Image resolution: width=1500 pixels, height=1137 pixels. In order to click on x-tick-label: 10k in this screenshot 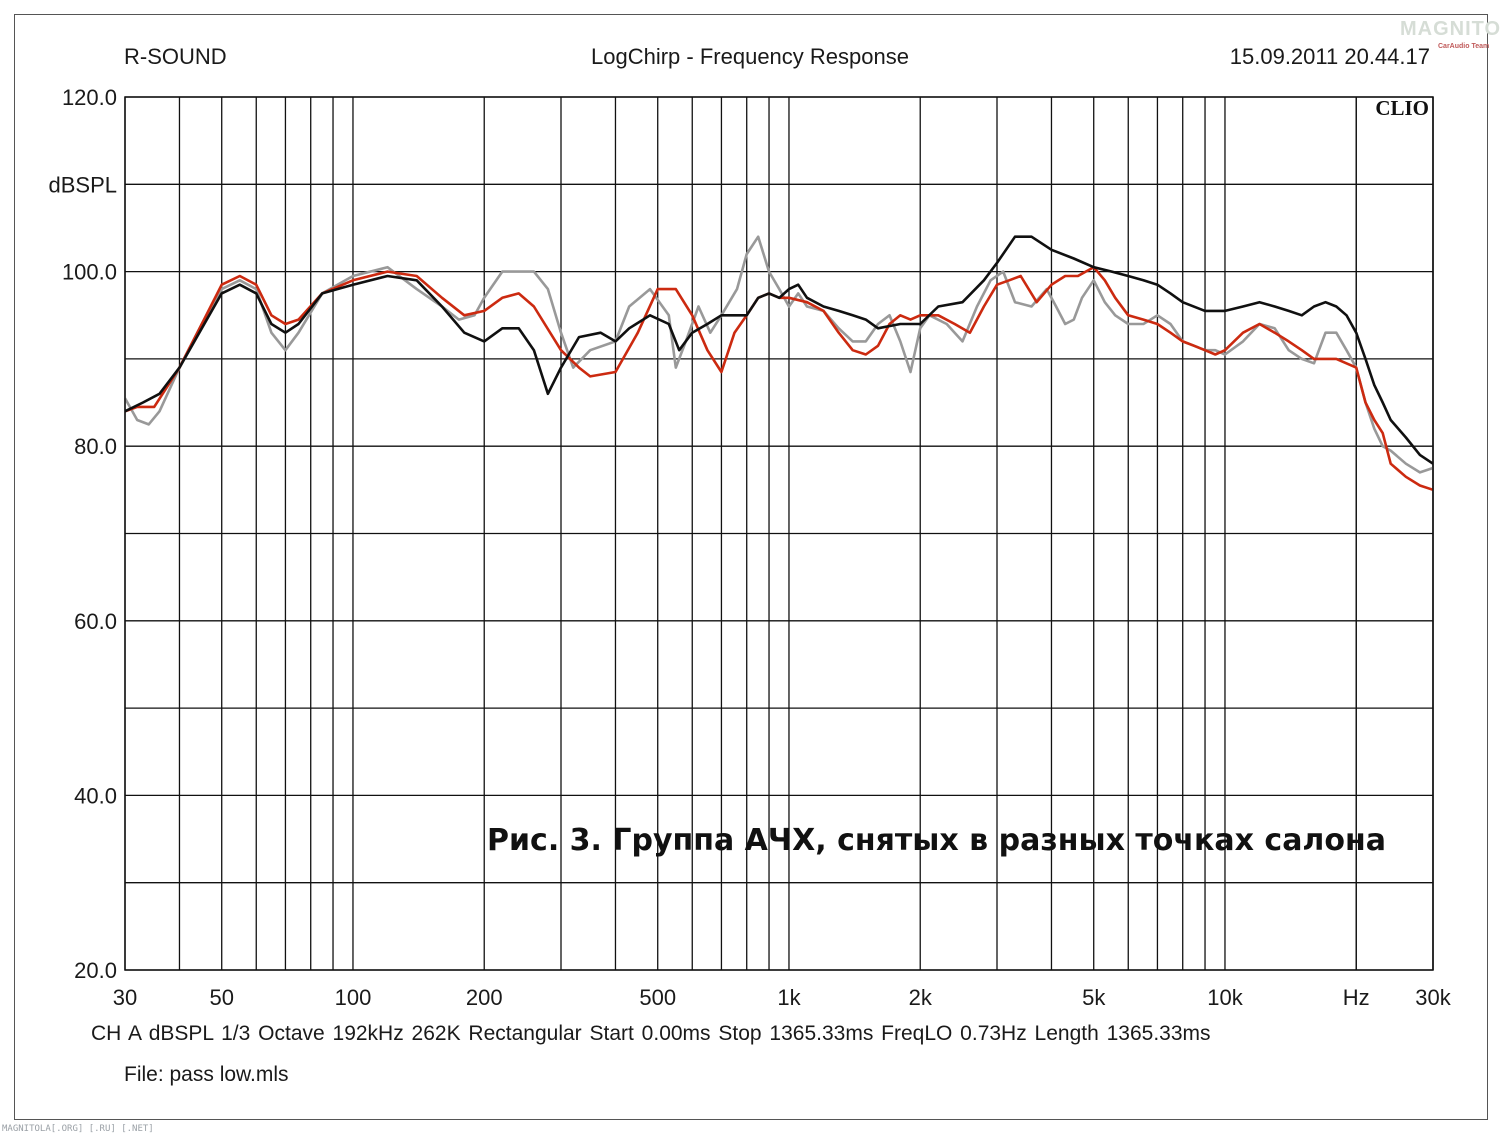, I will do `click(1225, 997)`.